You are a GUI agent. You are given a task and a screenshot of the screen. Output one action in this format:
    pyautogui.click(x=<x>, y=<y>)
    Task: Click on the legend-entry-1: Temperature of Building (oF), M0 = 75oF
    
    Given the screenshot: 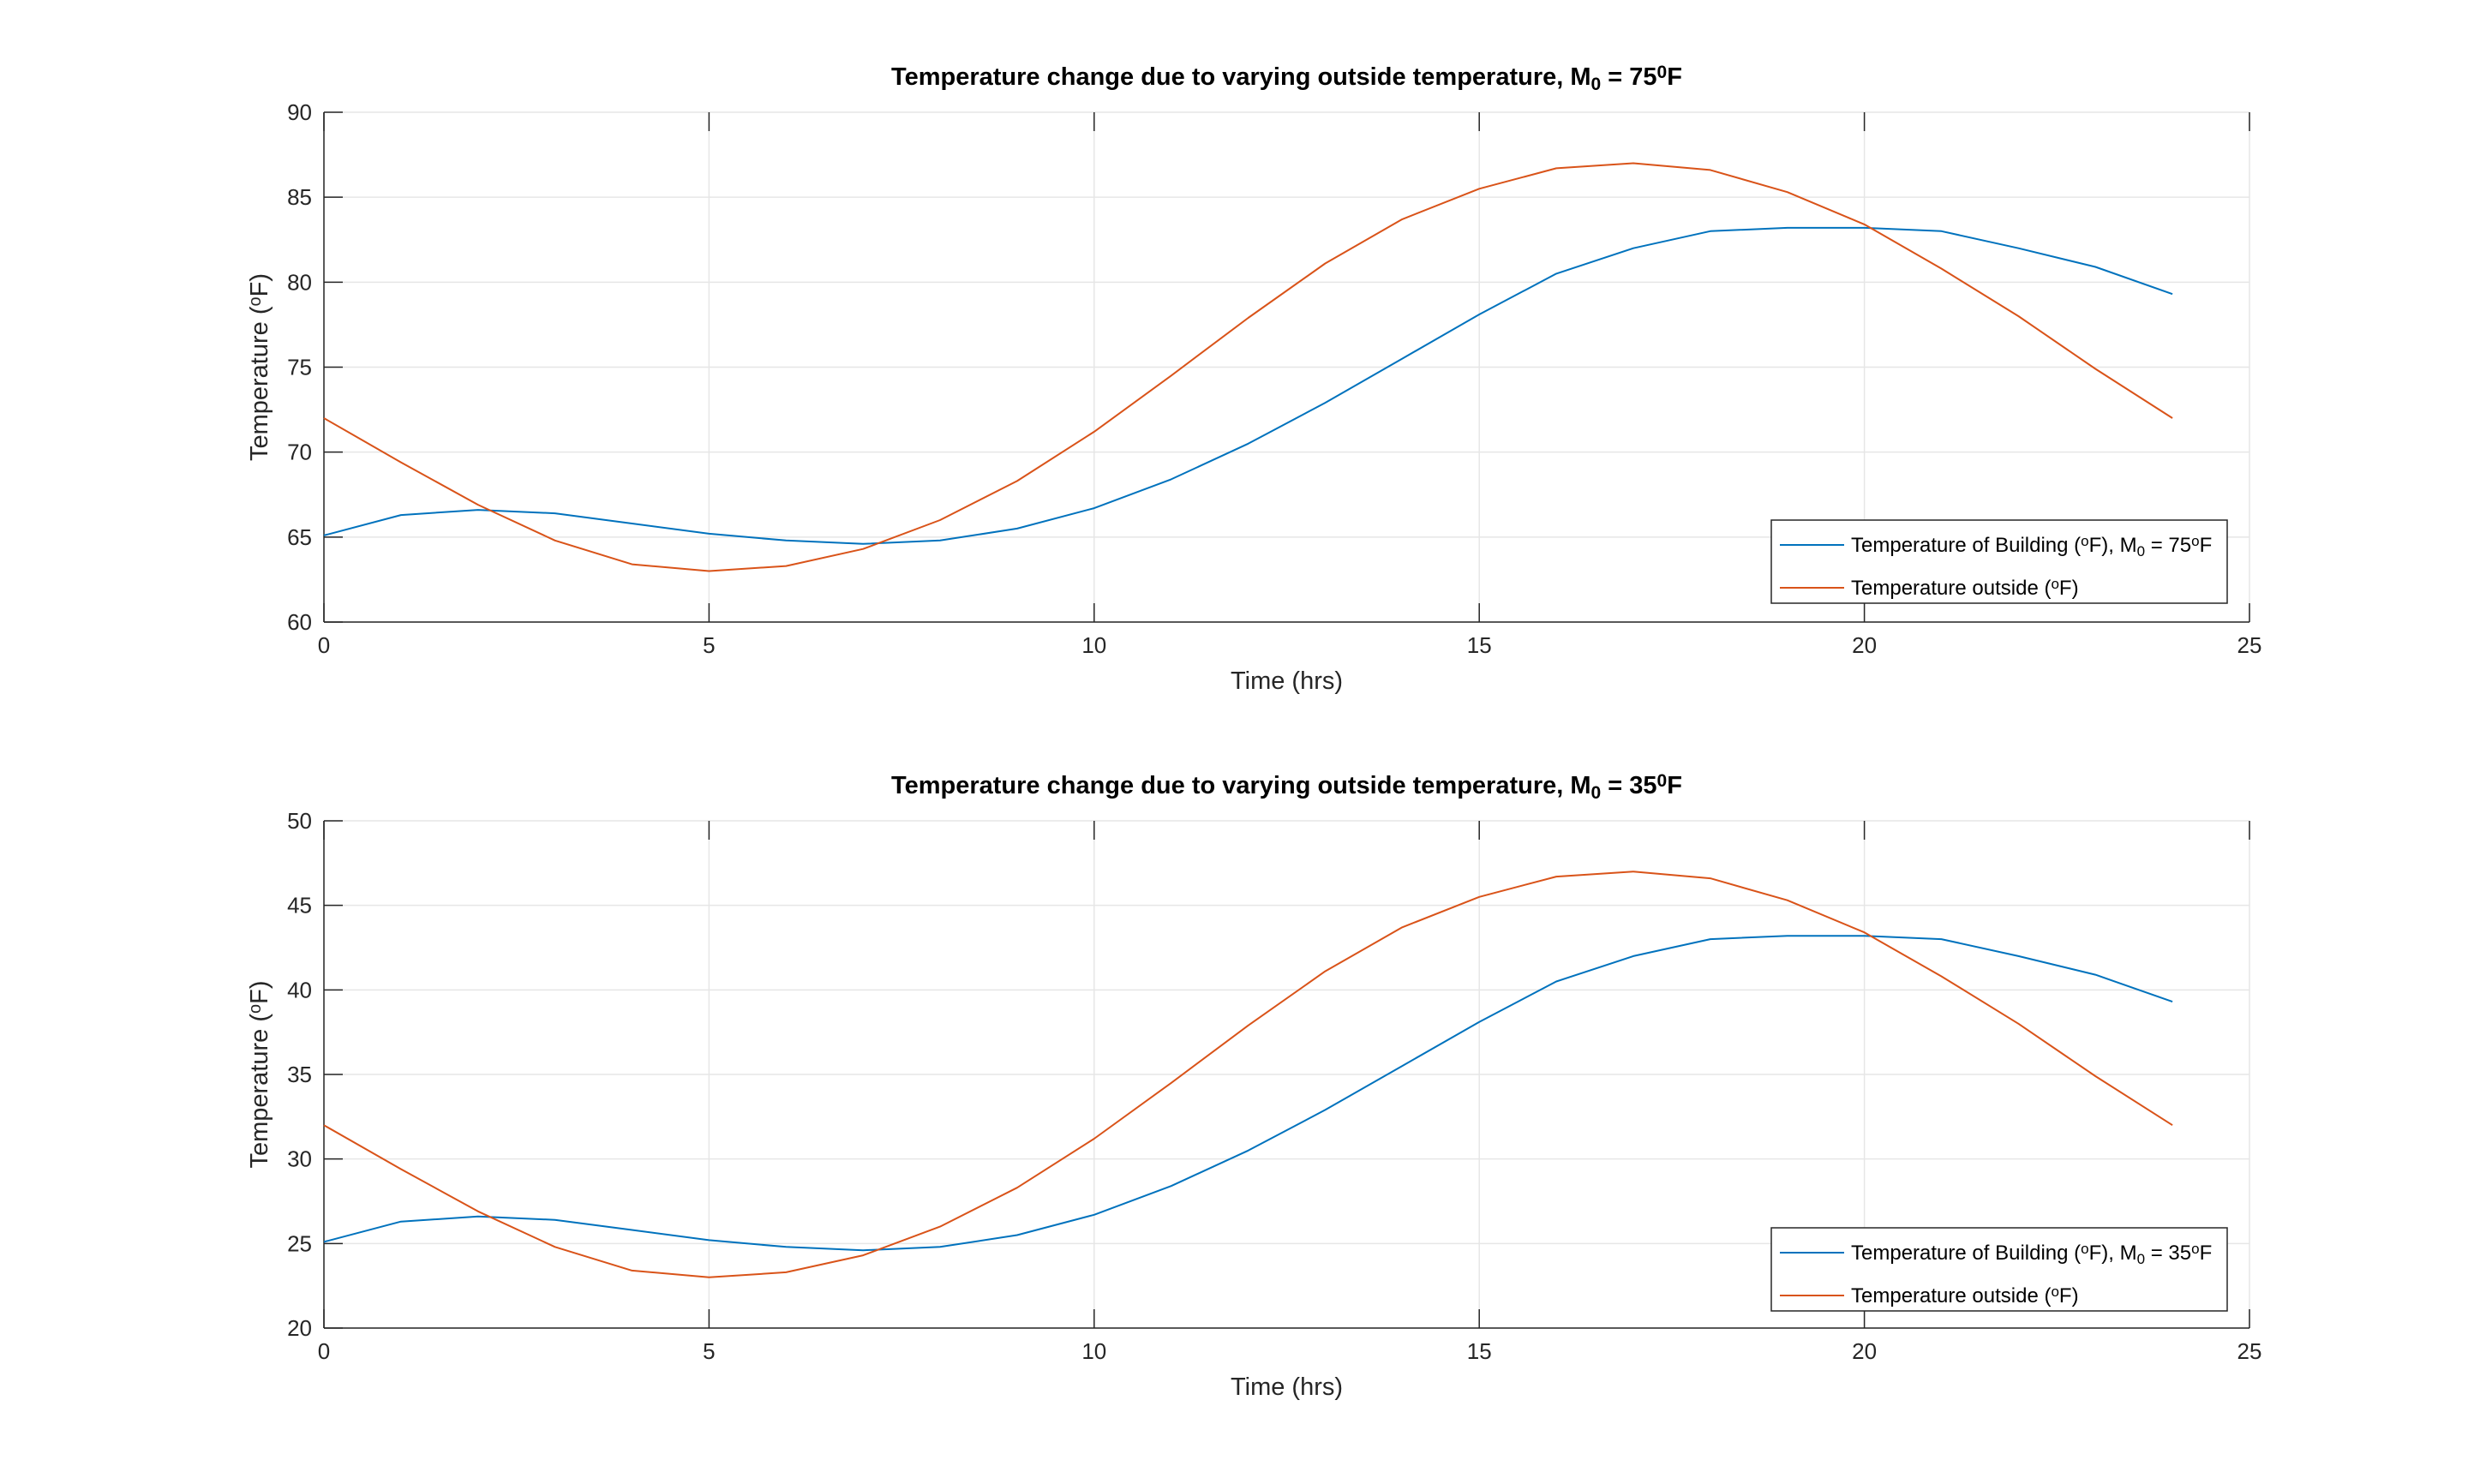 What is the action you would take?
    pyautogui.click(x=2031, y=546)
    